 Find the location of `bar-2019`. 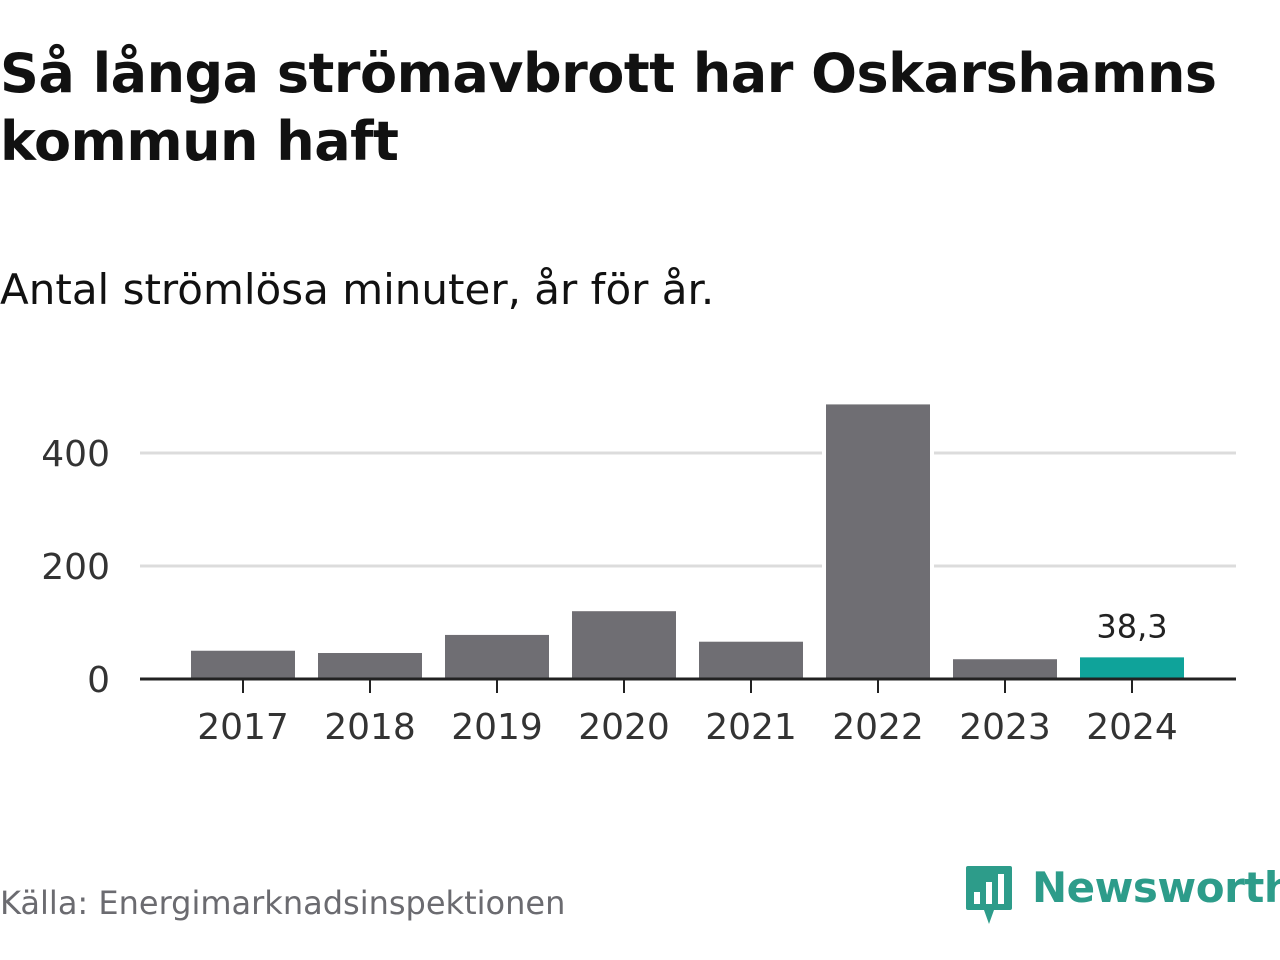

bar-2019 is located at coordinates (497, 656).